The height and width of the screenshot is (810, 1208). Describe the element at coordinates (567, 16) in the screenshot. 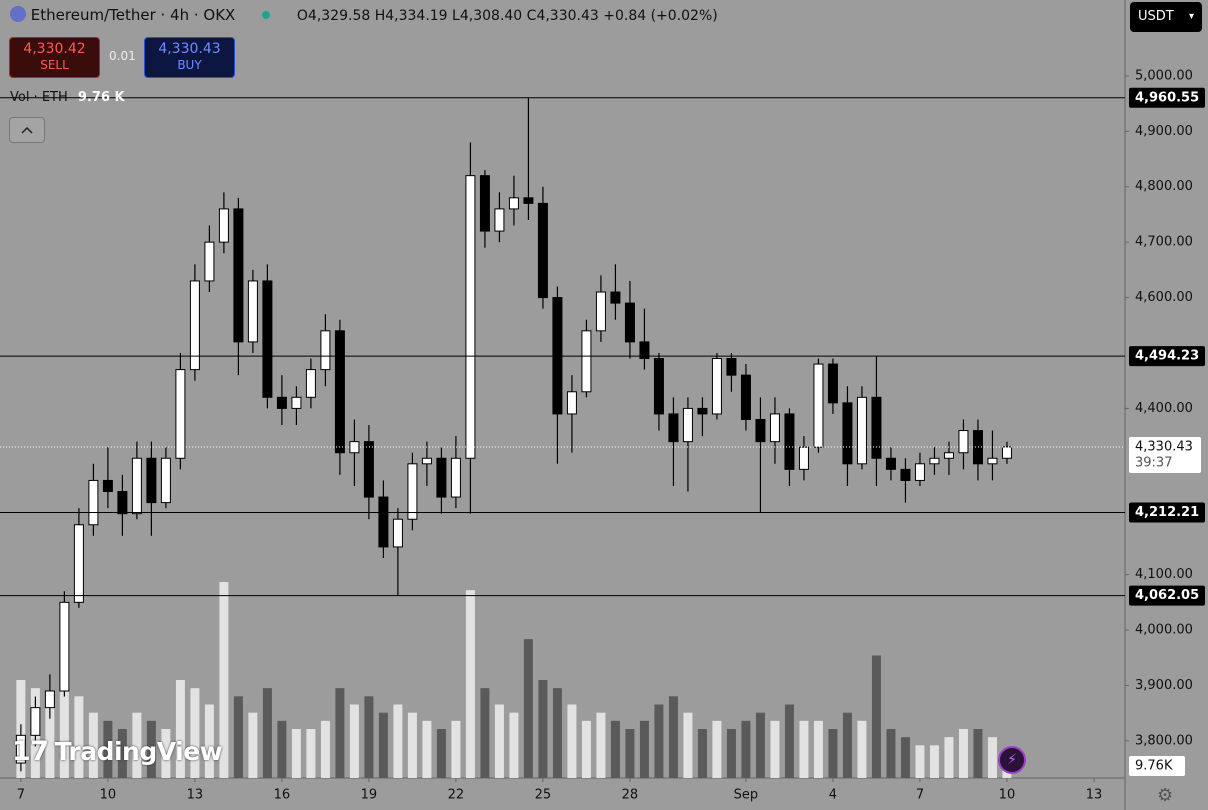

I see `ohlc-value: 4,330.43` at that location.